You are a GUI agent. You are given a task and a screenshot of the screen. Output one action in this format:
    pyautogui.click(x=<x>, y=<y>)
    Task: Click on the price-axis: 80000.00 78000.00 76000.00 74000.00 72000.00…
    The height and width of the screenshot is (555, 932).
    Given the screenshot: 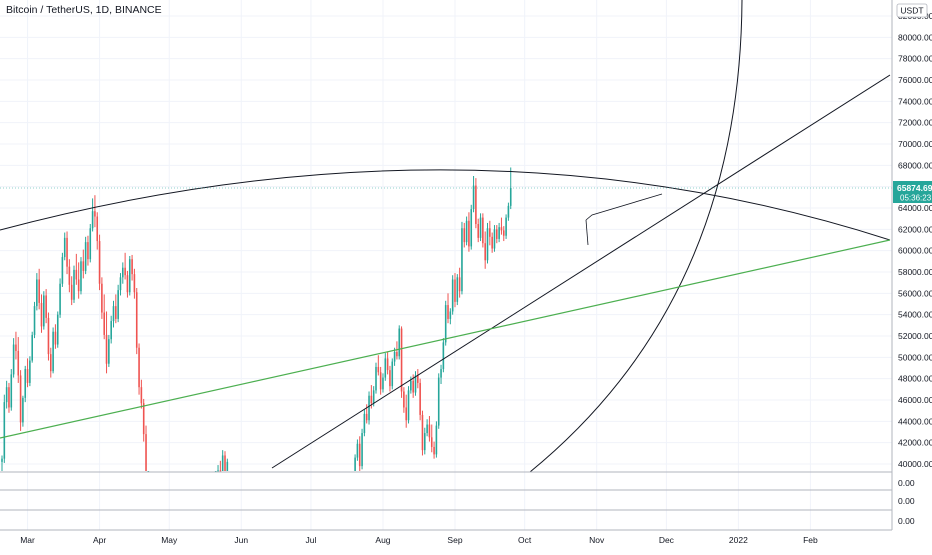 What is the action you would take?
    pyautogui.click(x=911, y=265)
    